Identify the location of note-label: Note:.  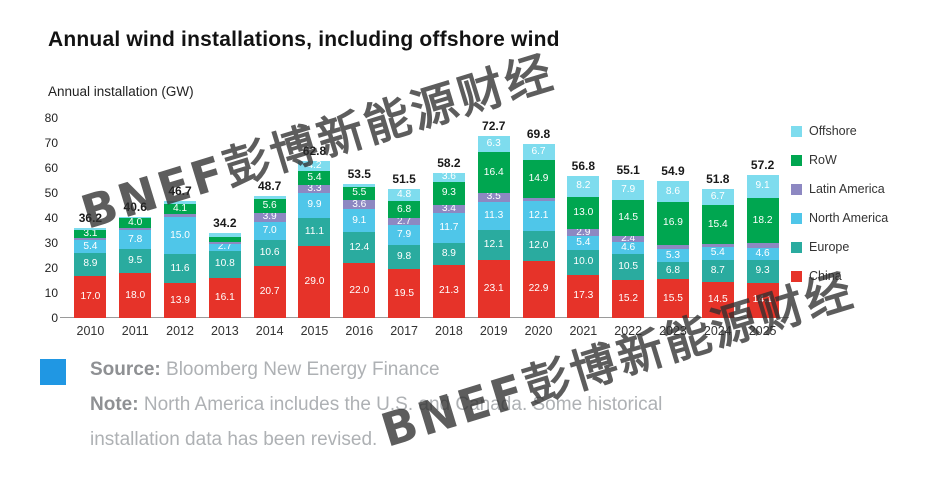
(114, 404).